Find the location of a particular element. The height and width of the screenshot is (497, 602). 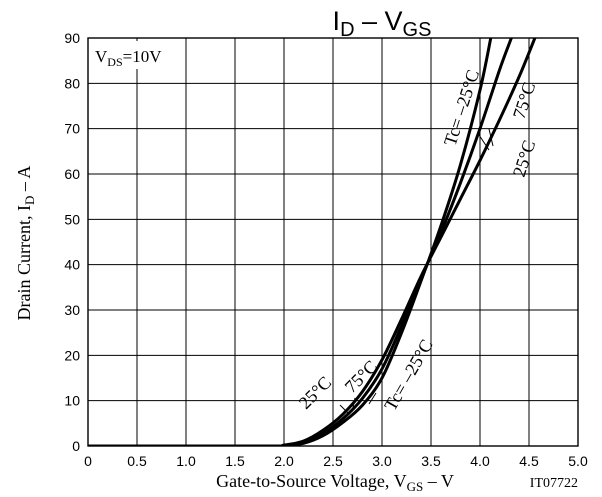

x-tick-labels: 0 0.5 1.0 1.5 2.0 2.5 3.0 3.5 4.0 4.5 5.0 is located at coordinates (336, 461).